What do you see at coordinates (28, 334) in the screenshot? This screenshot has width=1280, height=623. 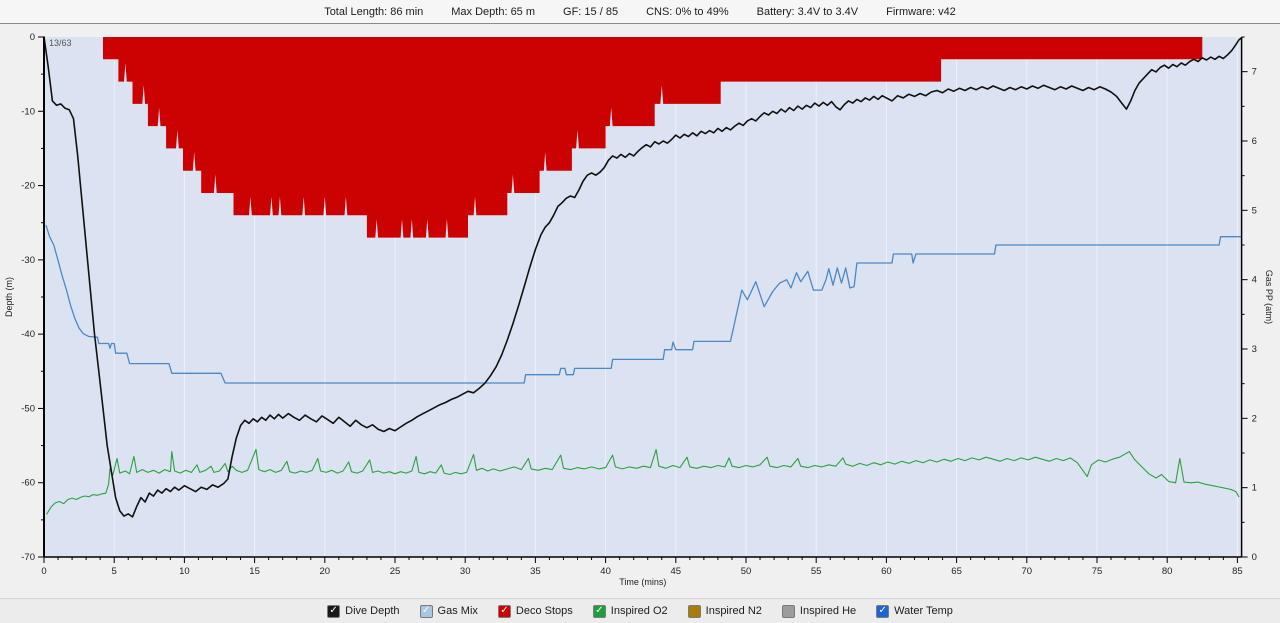 I see `svg-text: -40` at bounding box center [28, 334].